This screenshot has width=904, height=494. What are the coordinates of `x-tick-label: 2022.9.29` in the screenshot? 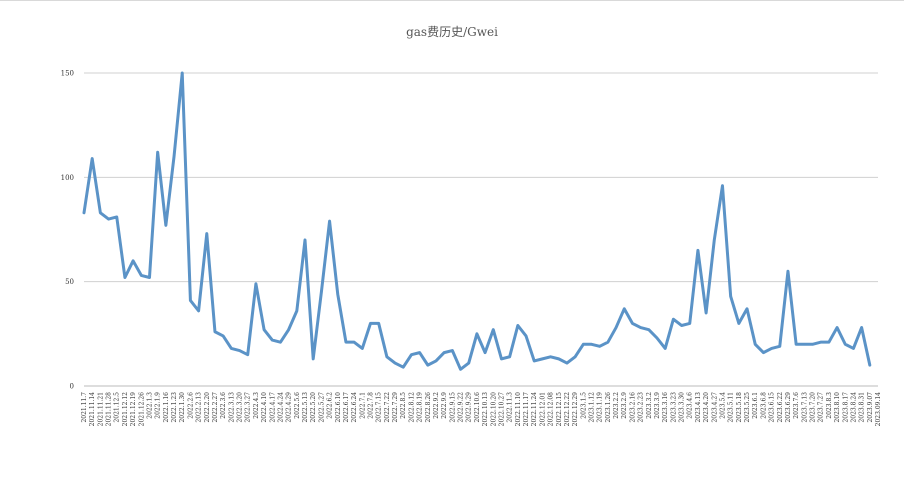 It's located at (469, 407).